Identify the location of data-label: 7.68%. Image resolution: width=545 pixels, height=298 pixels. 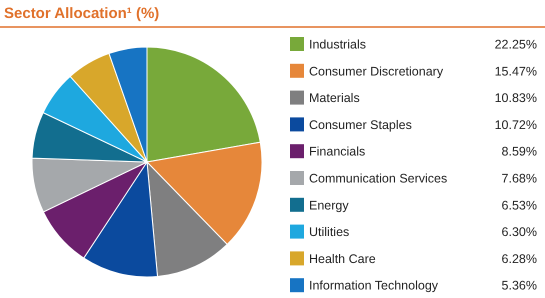
(519, 179).